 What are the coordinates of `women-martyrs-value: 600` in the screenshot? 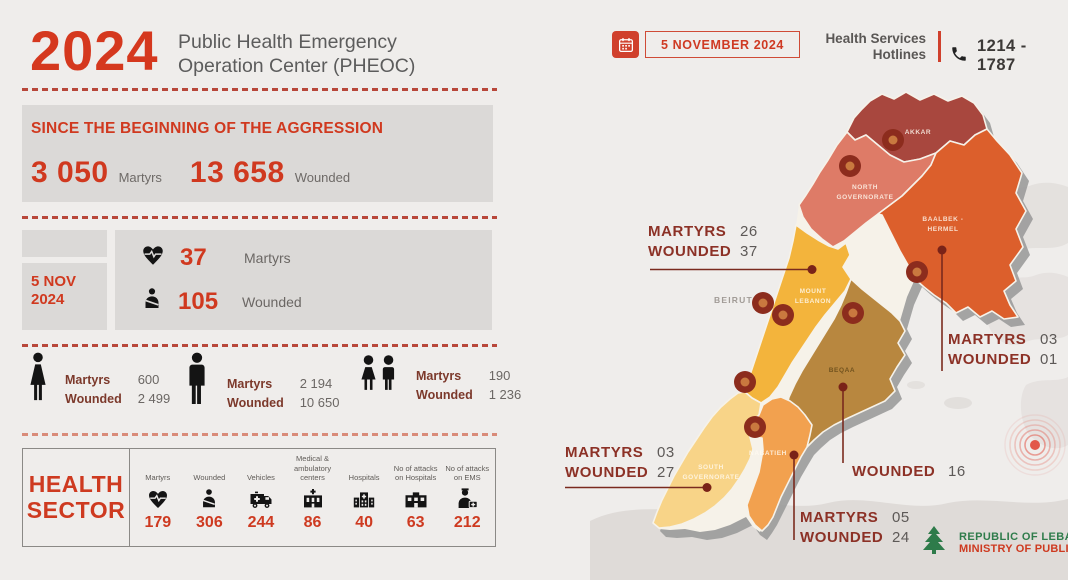 It's located at (148, 379).